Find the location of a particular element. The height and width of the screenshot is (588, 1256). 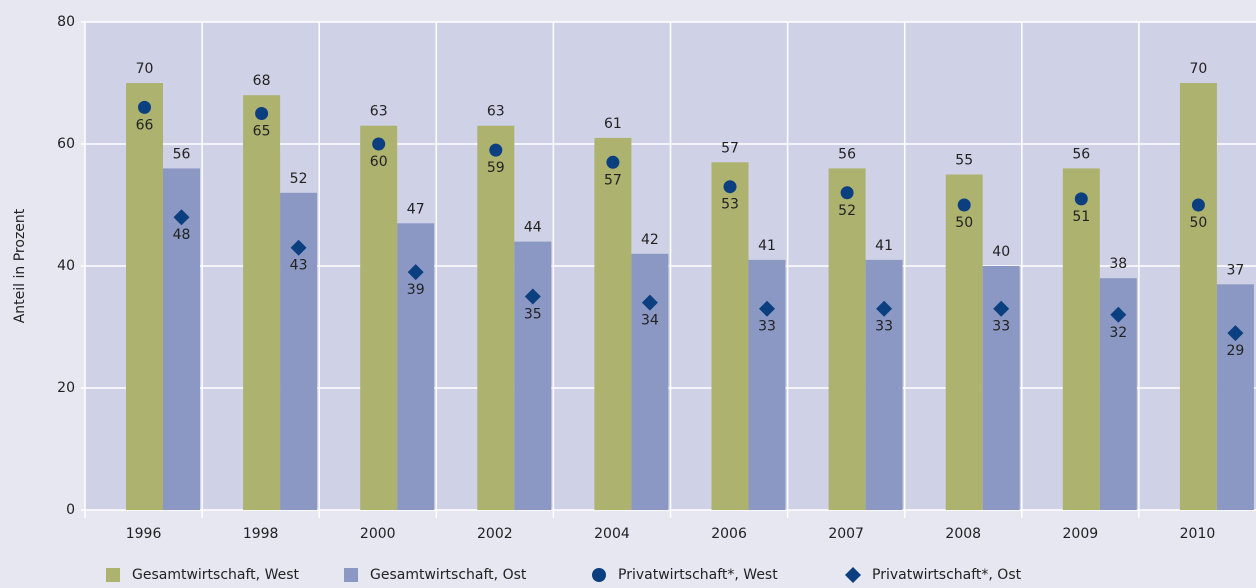

value-label: 34 is located at coordinates (650, 321).